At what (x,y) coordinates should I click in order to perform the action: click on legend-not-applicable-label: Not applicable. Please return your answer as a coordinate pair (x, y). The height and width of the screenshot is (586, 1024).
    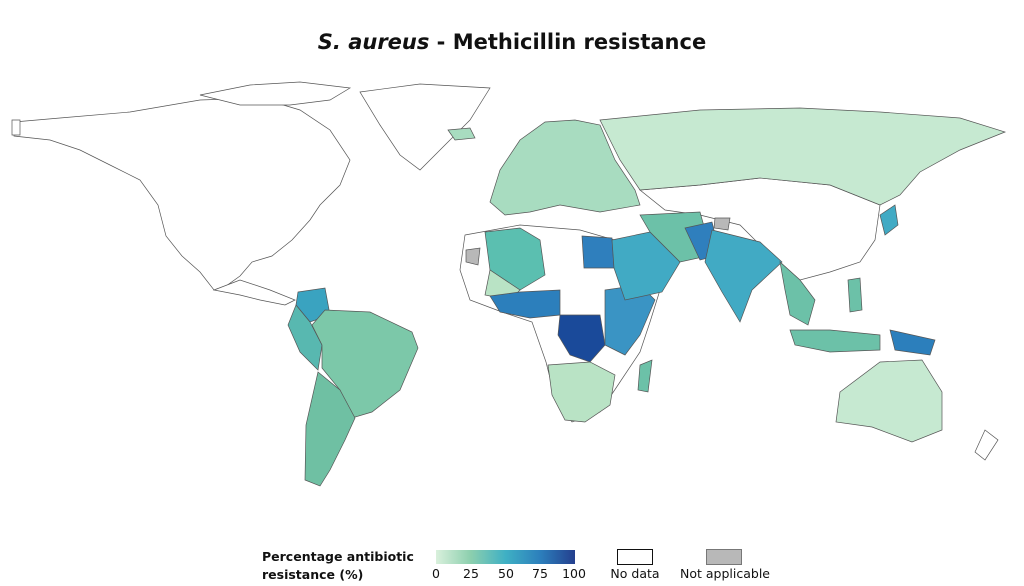
    Looking at the image, I should click on (725, 573).